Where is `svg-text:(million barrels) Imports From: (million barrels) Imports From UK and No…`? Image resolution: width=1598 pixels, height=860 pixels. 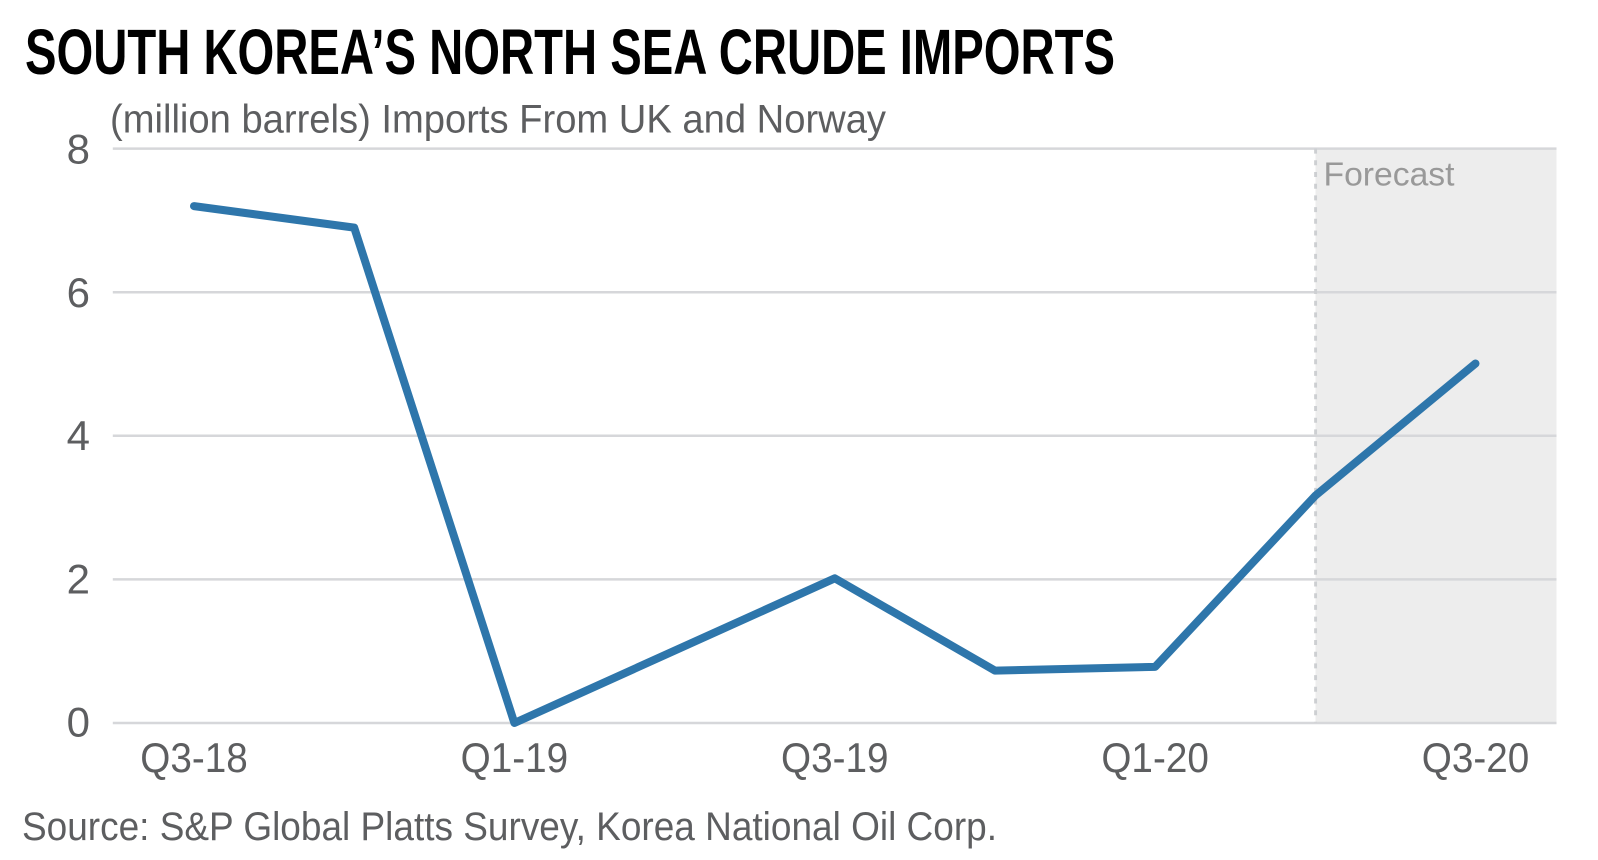 svg-text:(million barrels) Imports From: (million barrels) Imports From UK and No… is located at coordinates (498, 120).